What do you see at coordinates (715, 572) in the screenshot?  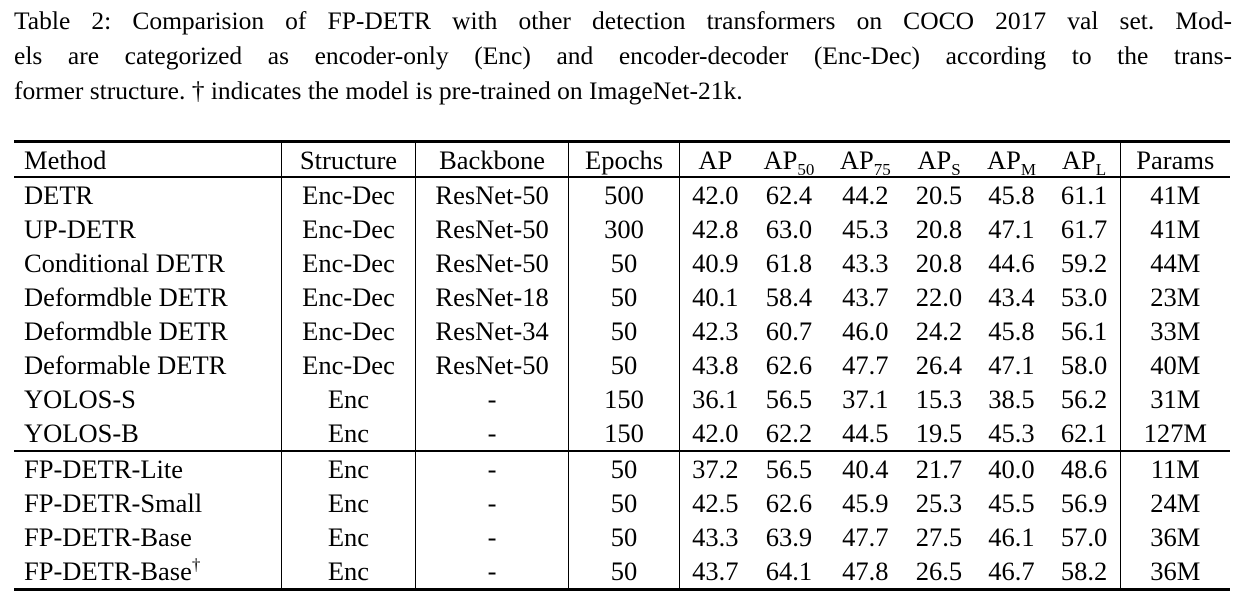 I see `cell-ap: 43.7` at bounding box center [715, 572].